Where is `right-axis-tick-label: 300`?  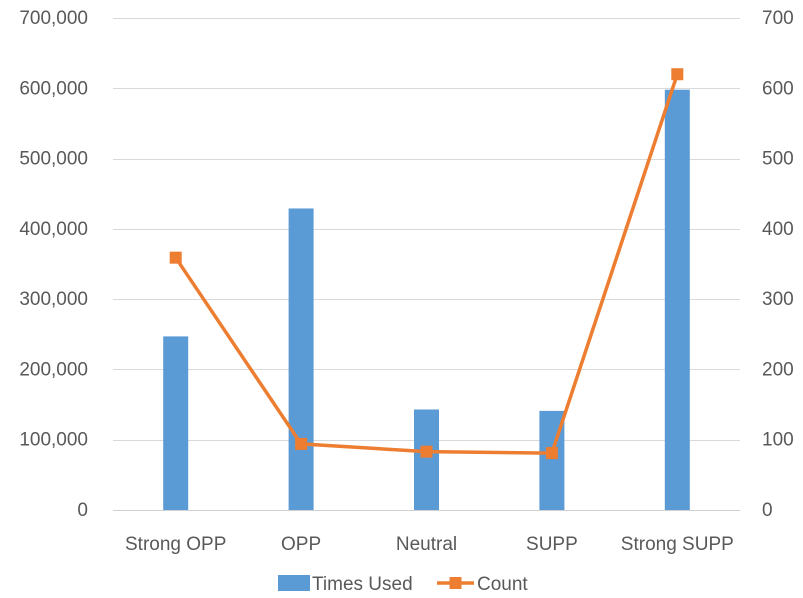 right-axis-tick-label: 300 is located at coordinates (778, 299).